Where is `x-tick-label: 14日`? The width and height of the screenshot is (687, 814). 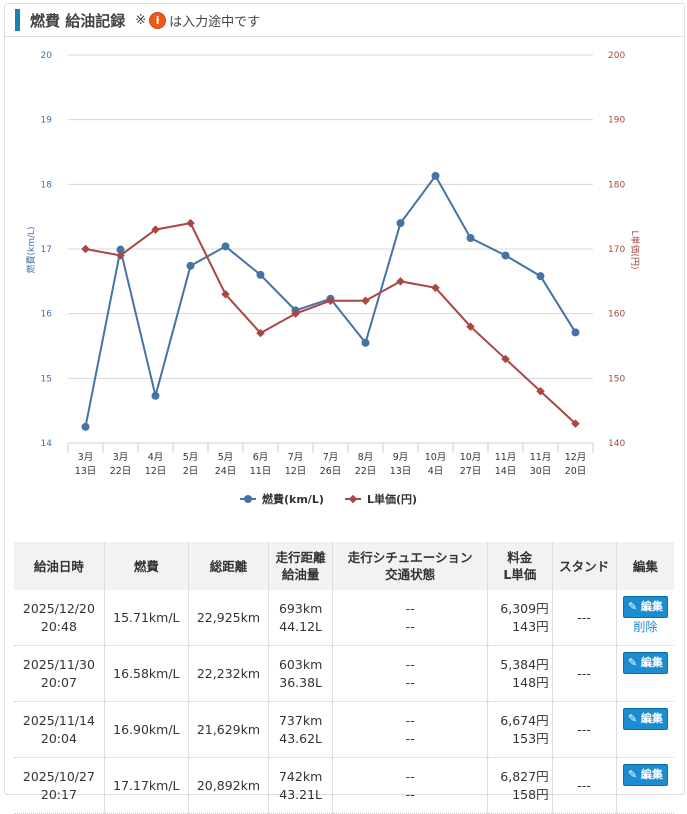 x-tick-label: 14日 is located at coordinates (506, 471).